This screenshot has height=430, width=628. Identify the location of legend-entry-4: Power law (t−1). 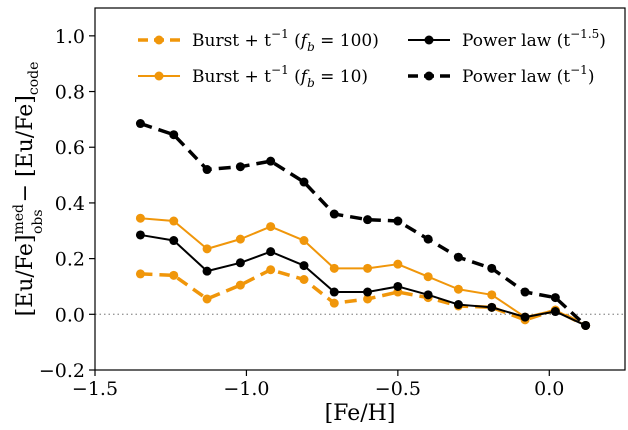
(501, 75).